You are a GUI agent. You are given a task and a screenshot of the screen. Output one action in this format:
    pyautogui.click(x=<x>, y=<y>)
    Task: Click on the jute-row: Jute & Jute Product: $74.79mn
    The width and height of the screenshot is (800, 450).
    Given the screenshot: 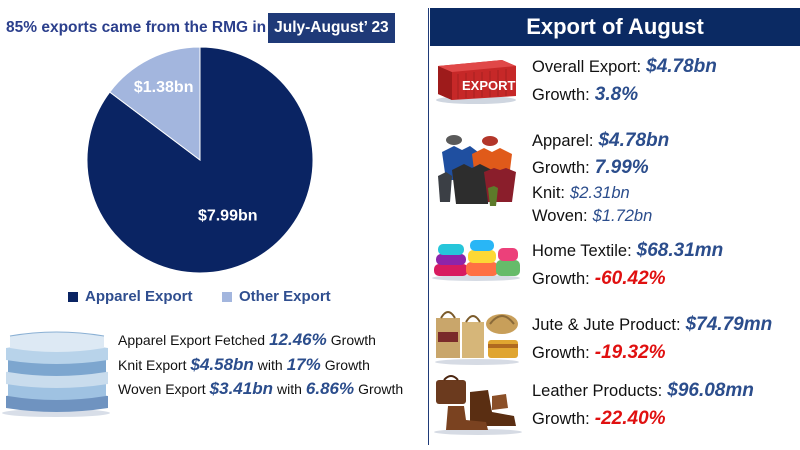 What is the action you would take?
    pyautogui.click(x=652, y=325)
    